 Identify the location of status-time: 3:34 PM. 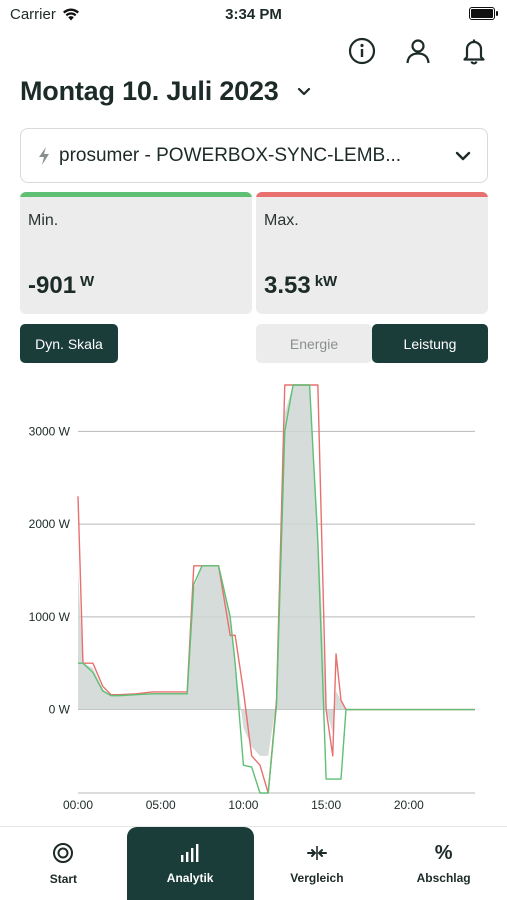
(253, 14).